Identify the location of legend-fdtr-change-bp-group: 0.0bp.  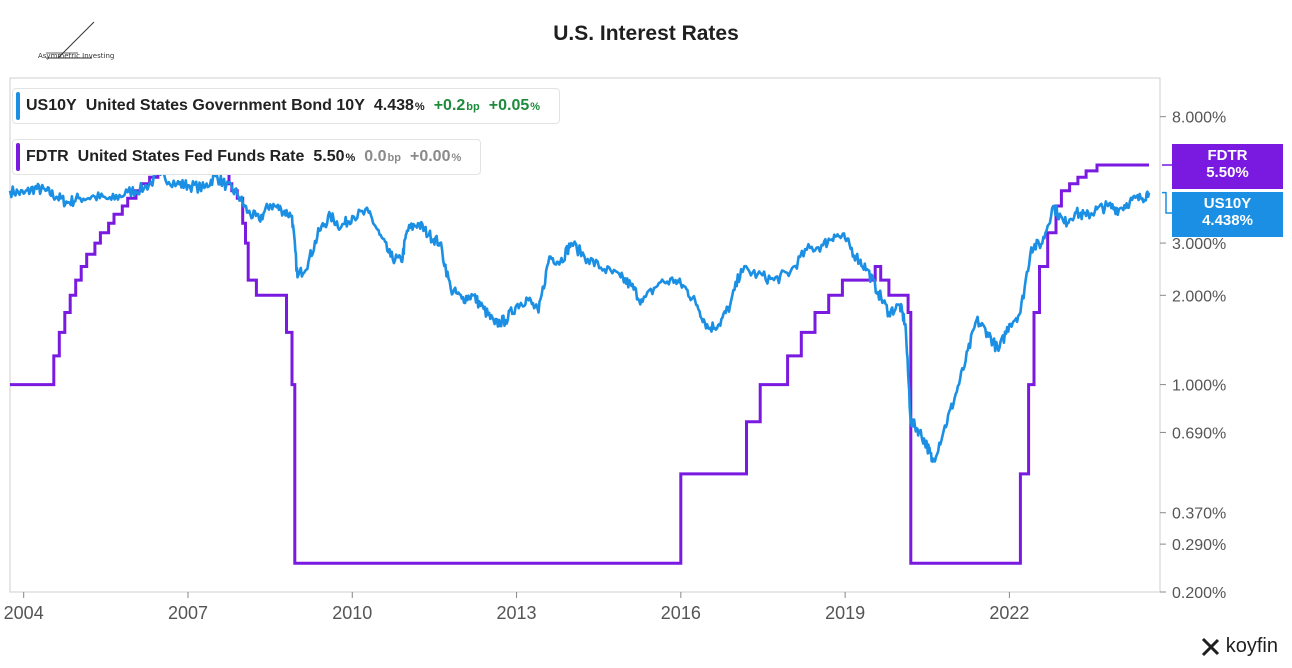
(382, 157).